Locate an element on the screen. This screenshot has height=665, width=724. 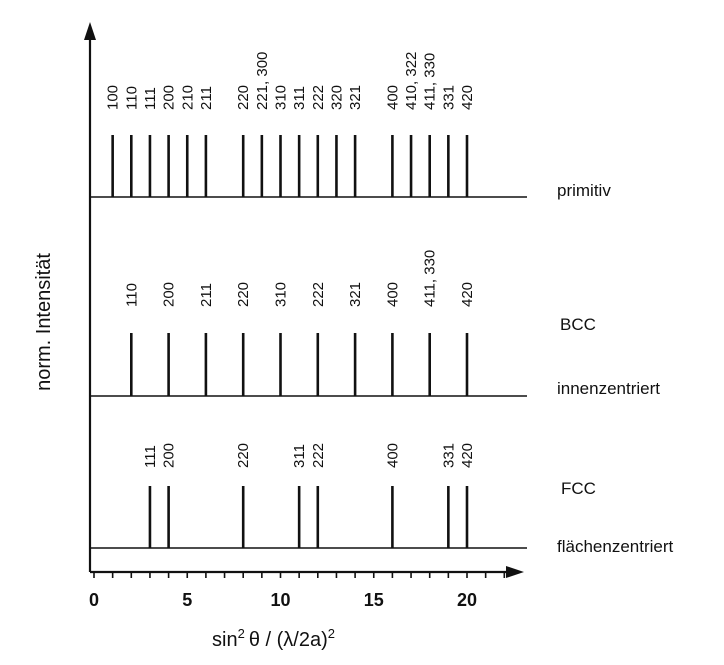
y-axis-title: norm. Intensität is located at coordinates (44, 322).